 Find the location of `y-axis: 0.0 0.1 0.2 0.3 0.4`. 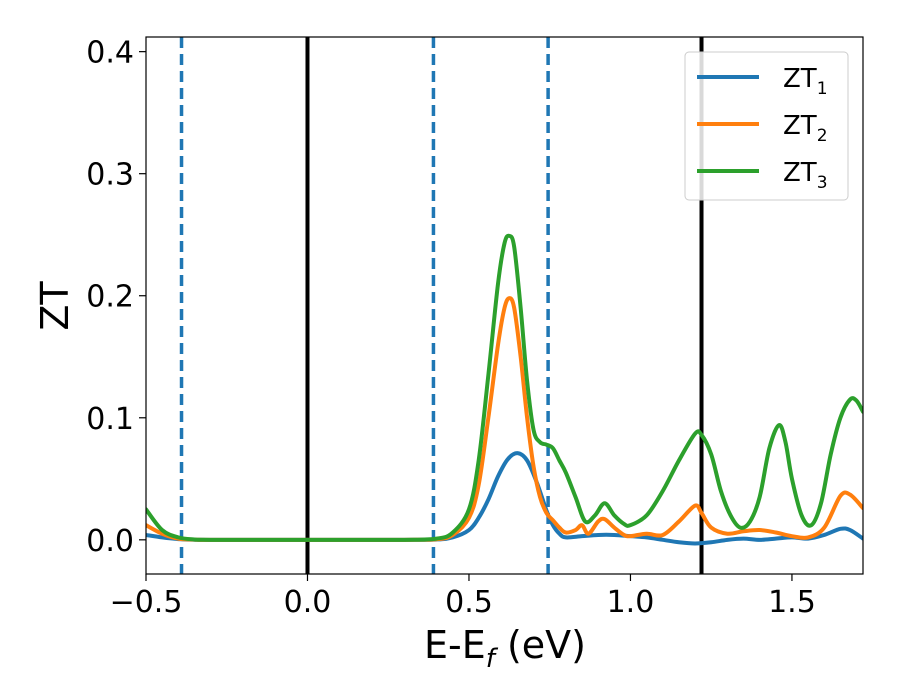

y-axis: 0.0 0.1 0.2 0.3 0.4 is located at coordinates (116, 297).